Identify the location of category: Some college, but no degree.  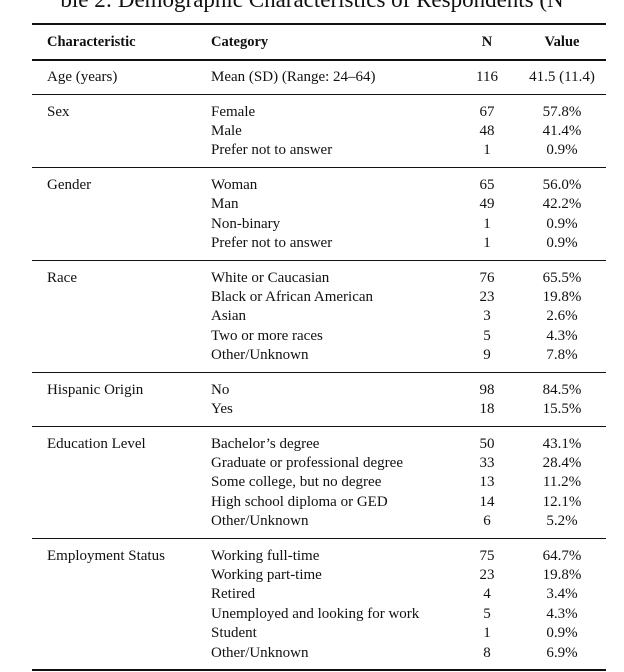
(296, 482).